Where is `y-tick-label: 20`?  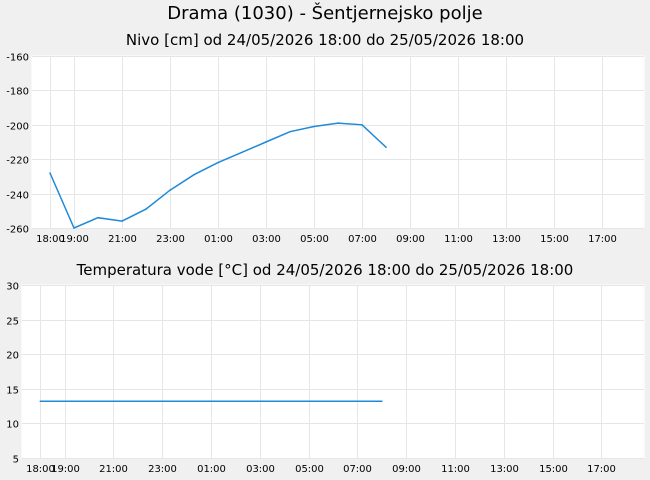
y-tick-label: 20 is located at coordinates (12, 356).